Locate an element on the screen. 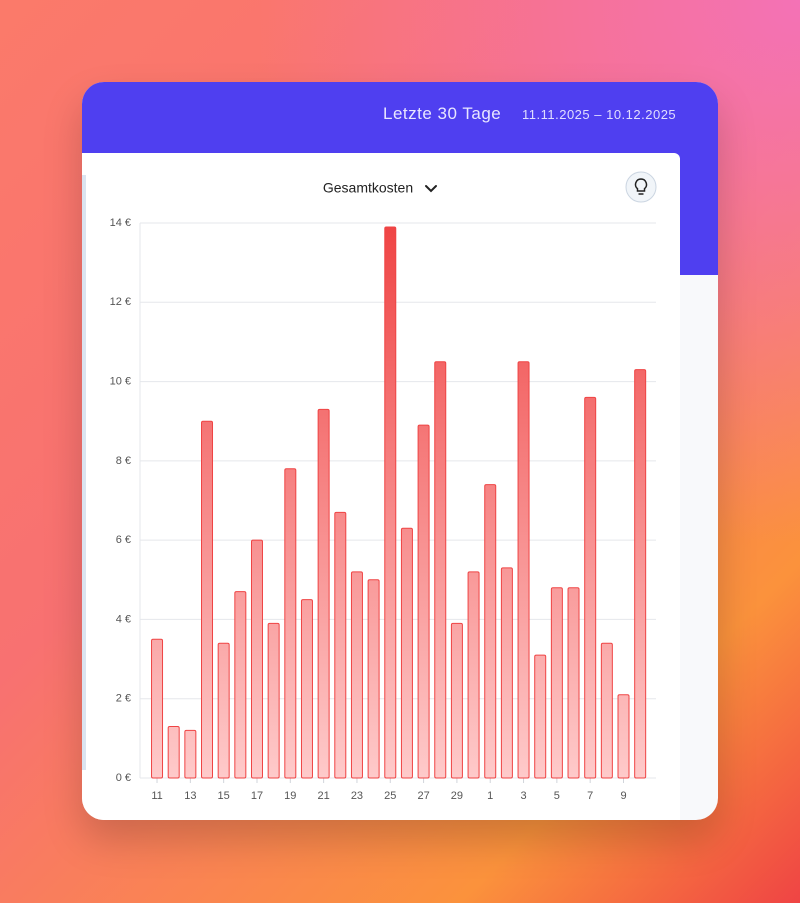  date-range: 11.11.2025 – 10.12.2025 is located at coordinates (599, 114).